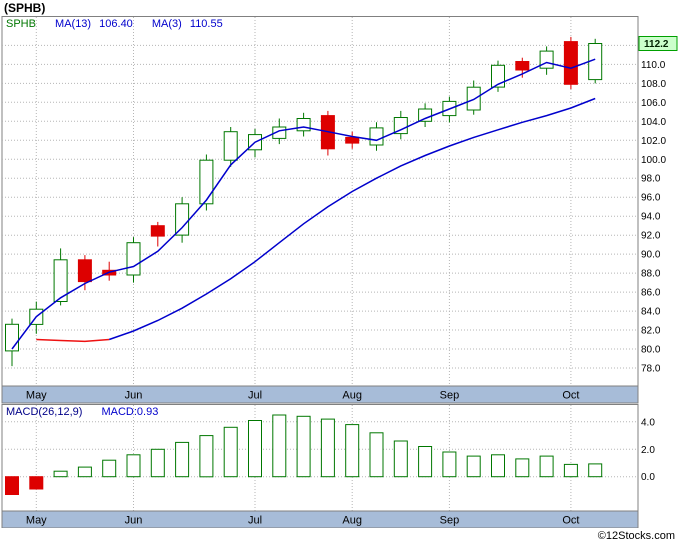 This screenshot has height=546, width=680. What do you see at coordinates (653, 122) in the screenshot?
I see `svg-text: 104.0` at bounding box center [653, 122].